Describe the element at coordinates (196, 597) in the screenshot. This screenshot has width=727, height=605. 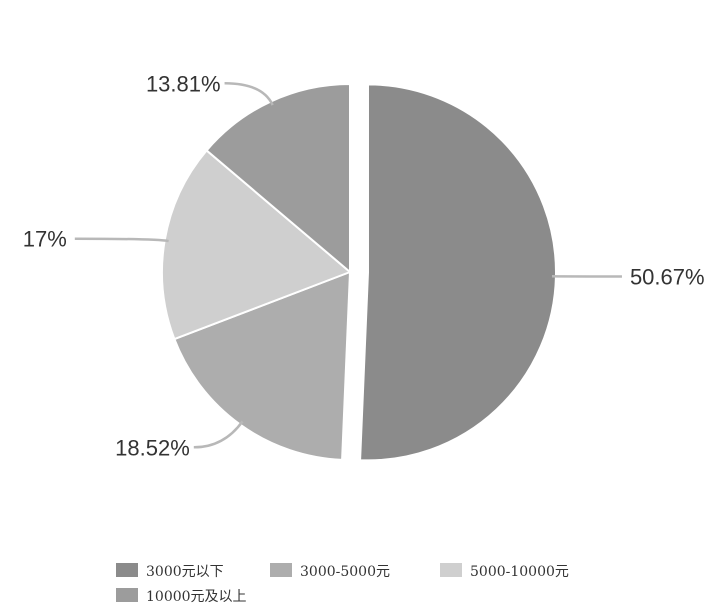
I see `legend-label-4: 10000元及以上` at that location.